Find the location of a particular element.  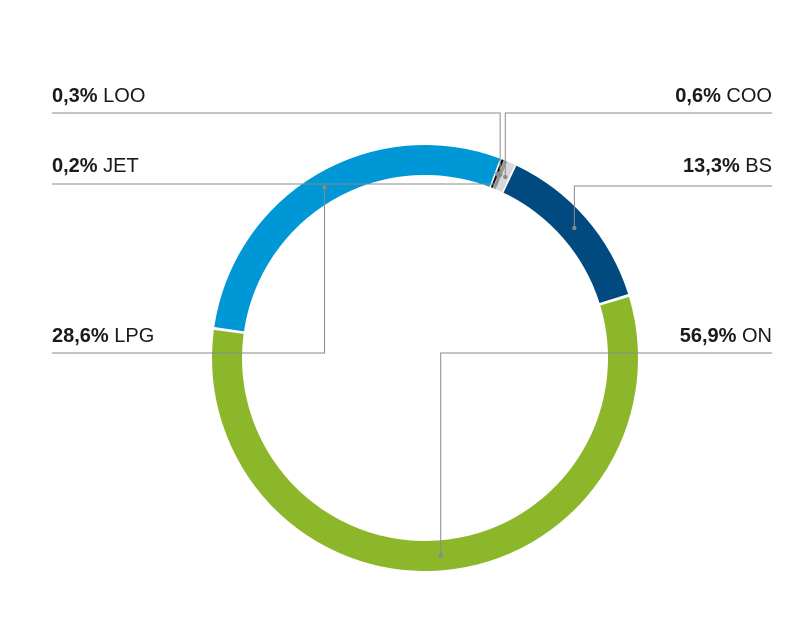

leader-line-loo is located at coordinates (276, 143).